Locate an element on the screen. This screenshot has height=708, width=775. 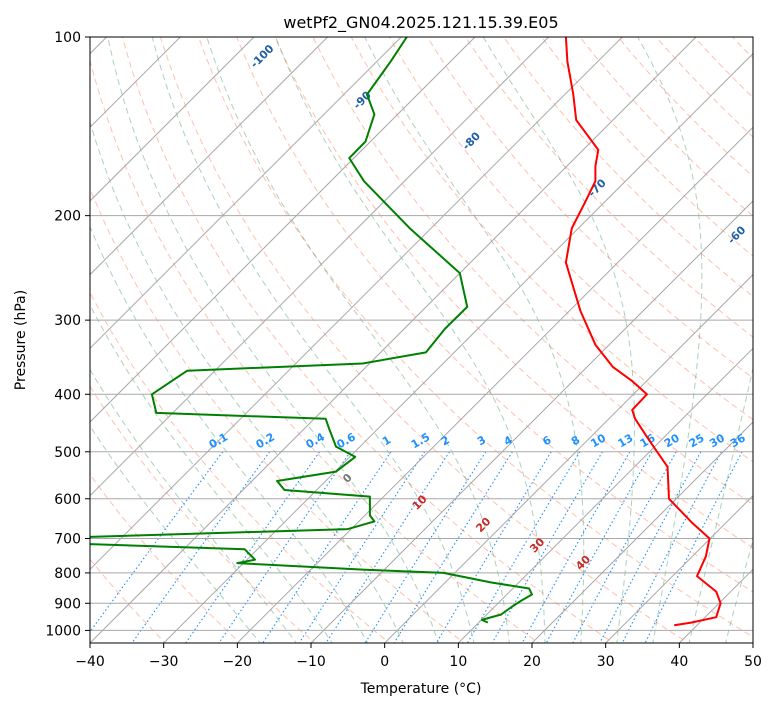
y-tick-label: 900 is located at coordinates (67, 604).